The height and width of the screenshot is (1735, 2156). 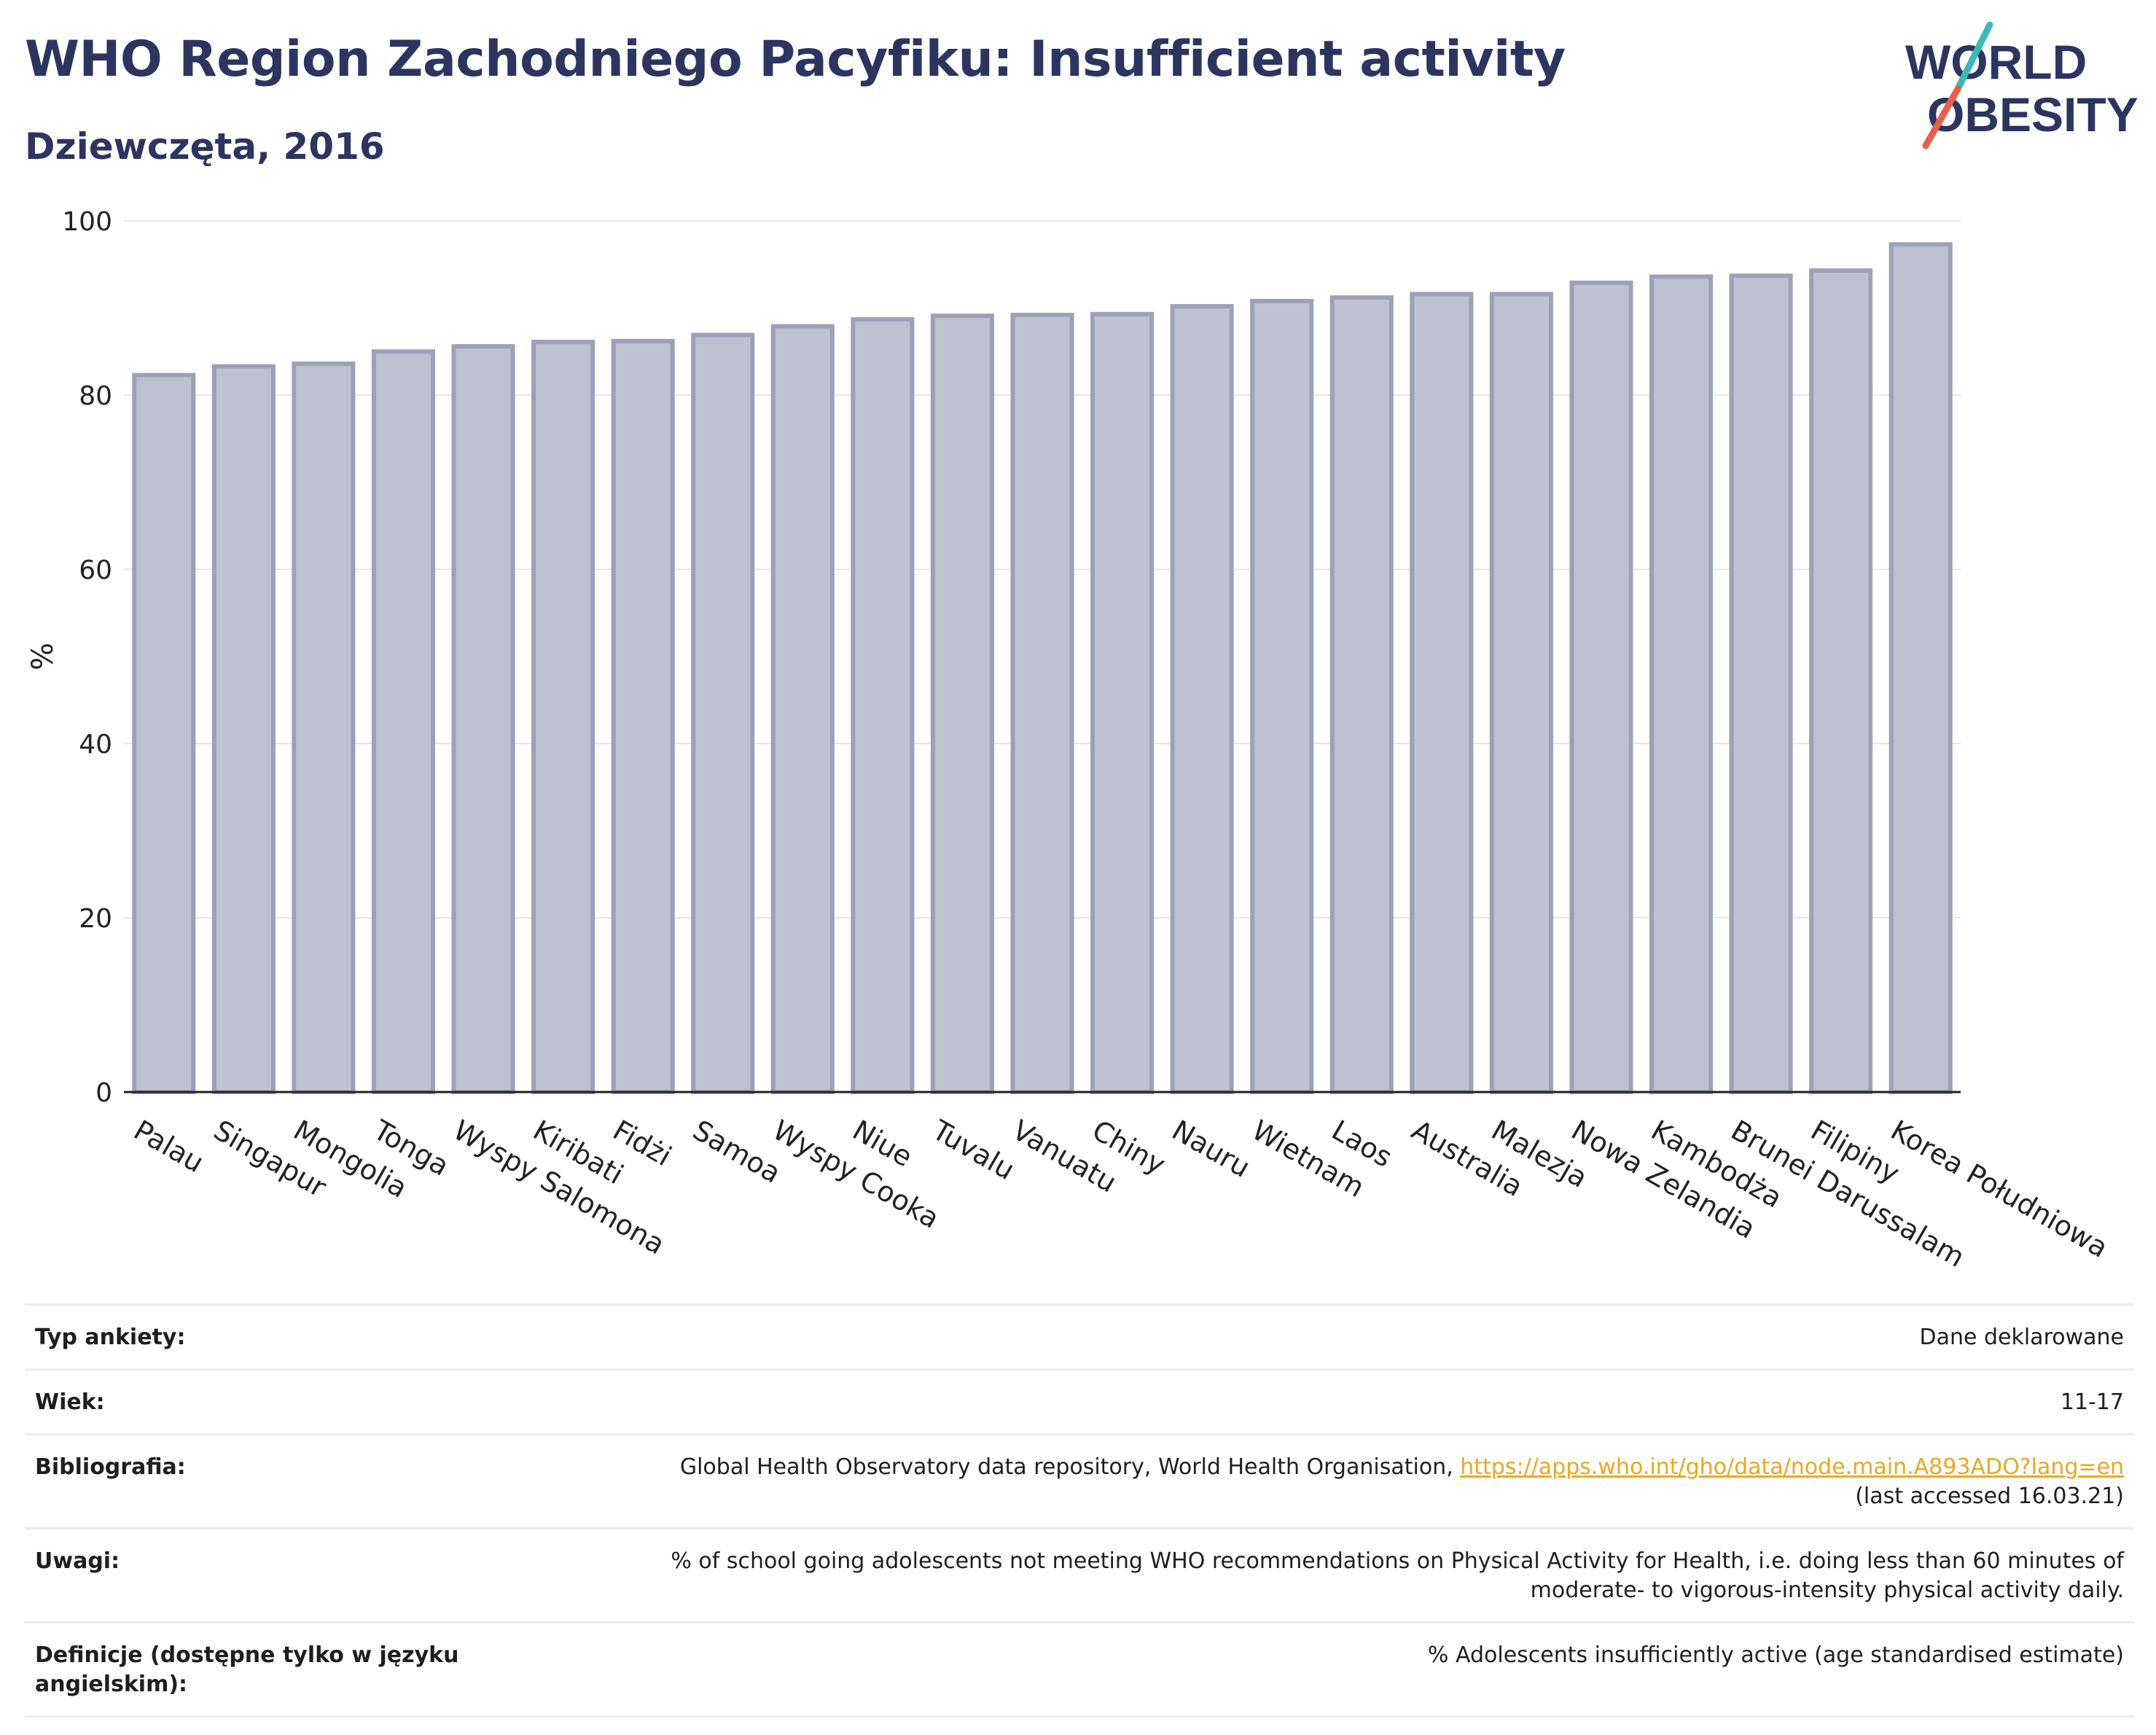 I want to click on y-tick-label: 60, so click(x=96, y=570).